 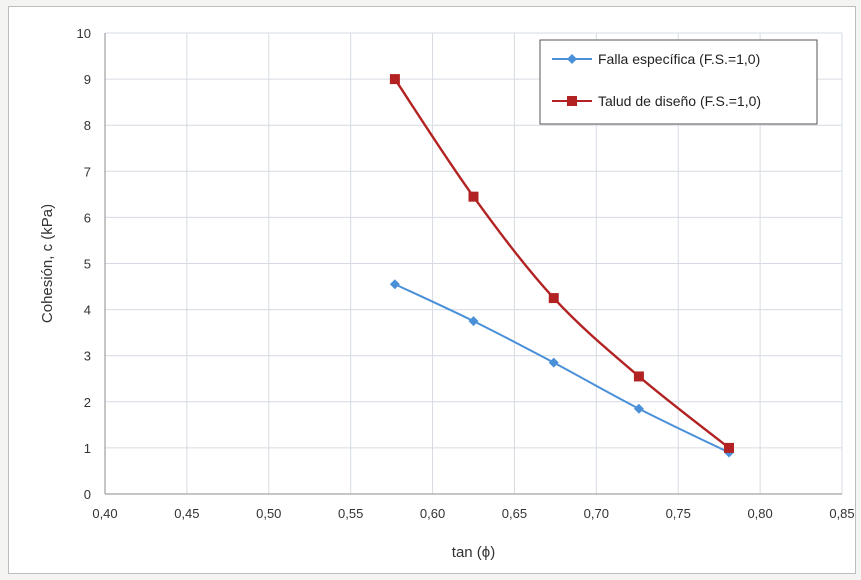 What do you see at coordinates (87, 356) in the screenshot?
I see `y-tick-label: 3` at bounding box center [87, 356].